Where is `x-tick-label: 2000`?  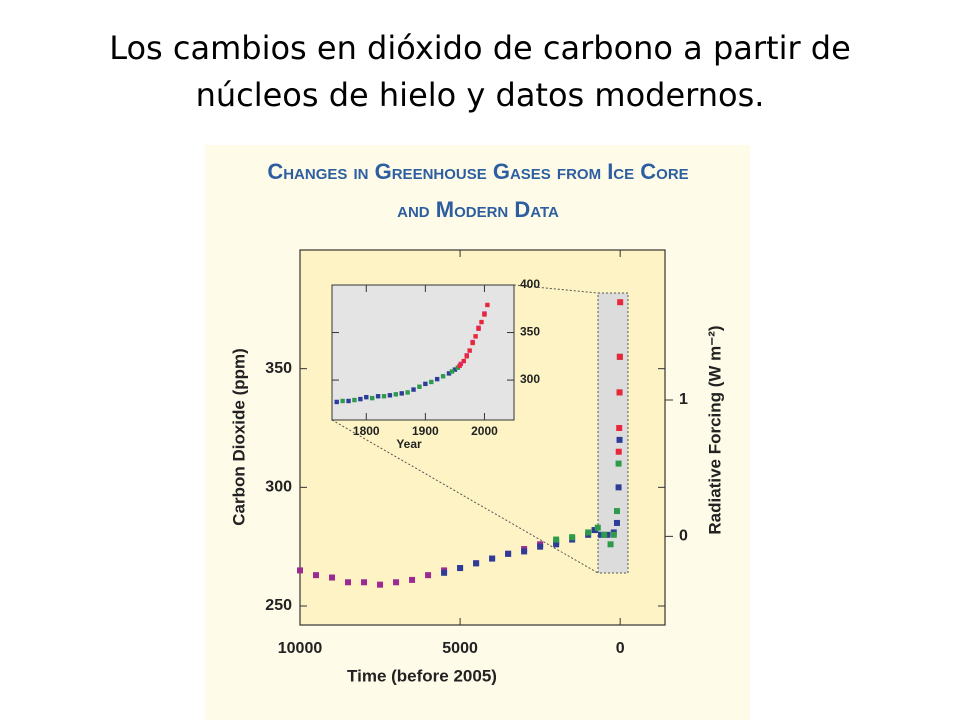 x-tick-label: 2000 is located at coordinates (484, 431).